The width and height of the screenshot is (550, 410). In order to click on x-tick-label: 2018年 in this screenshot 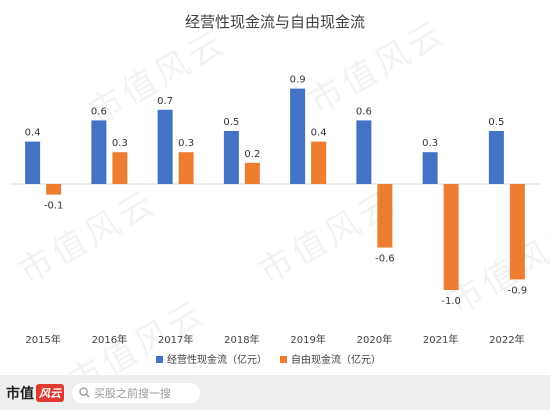, I will do `click(241, 339)`.